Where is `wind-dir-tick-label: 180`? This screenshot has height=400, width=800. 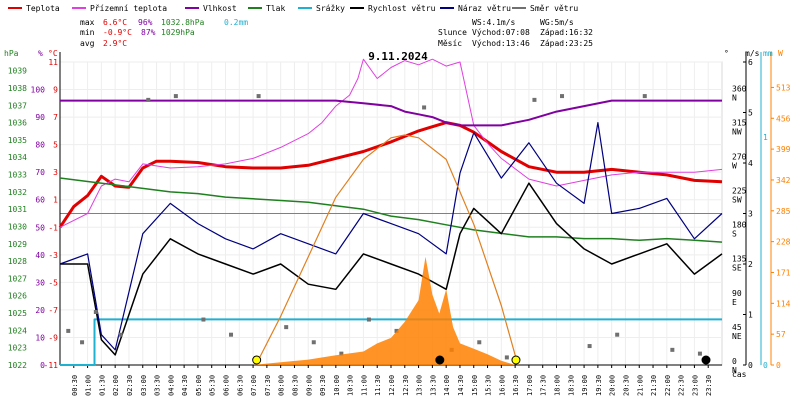
wind-dir-tick-label: 180 is located at coordinates (739, 225).